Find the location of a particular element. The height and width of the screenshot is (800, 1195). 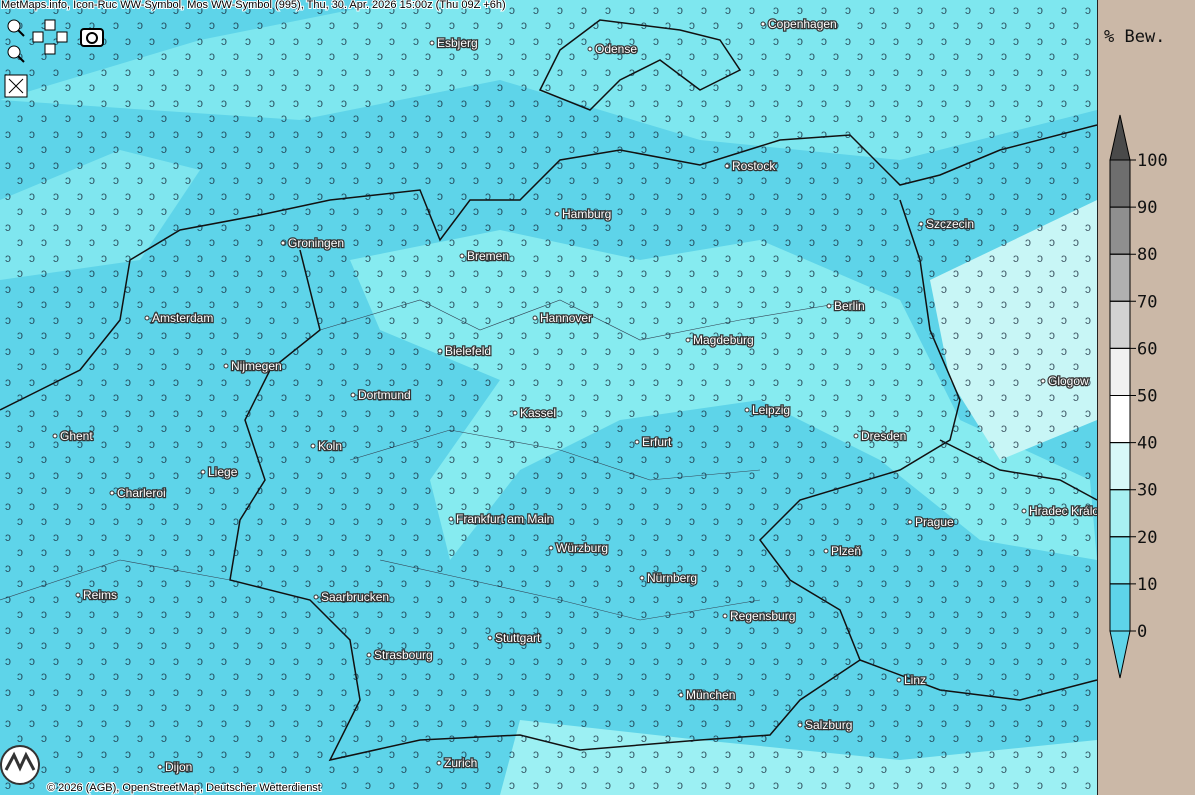

legend-label: 30 is located at coordinates (1147, 491).